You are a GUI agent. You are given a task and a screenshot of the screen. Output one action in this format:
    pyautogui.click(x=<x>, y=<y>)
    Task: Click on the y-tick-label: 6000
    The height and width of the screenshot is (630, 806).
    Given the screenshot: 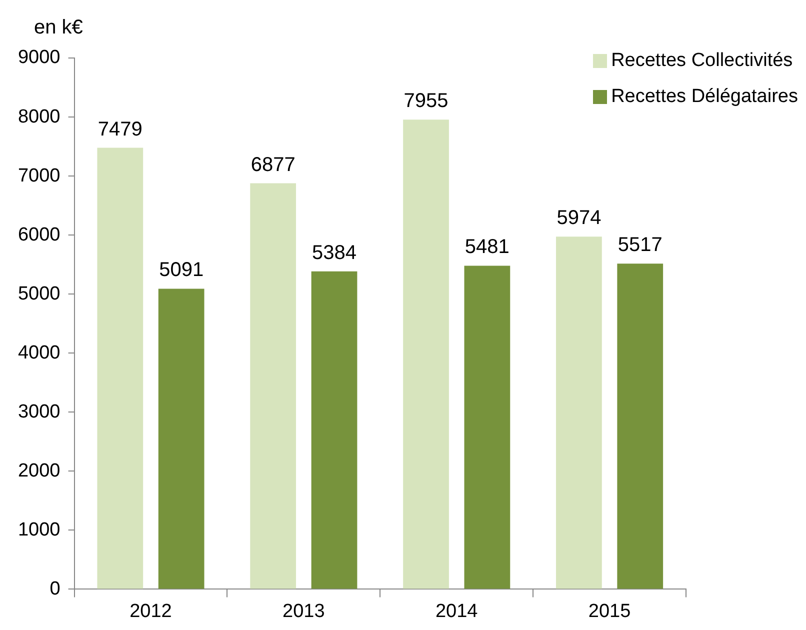 What is the action you would take?
    pyautogui.click(x=39, y=235)
    